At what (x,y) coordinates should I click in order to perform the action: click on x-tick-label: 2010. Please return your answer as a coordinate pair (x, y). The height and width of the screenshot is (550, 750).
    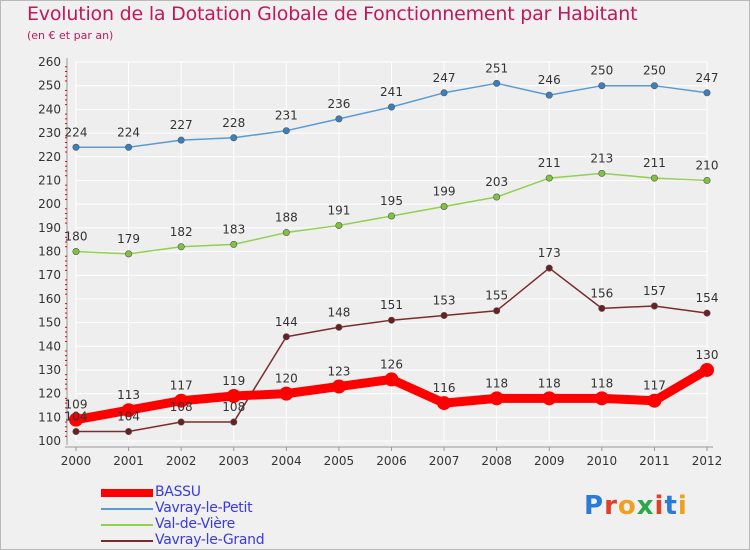
    Looking at the image, I should click on (602, 461).